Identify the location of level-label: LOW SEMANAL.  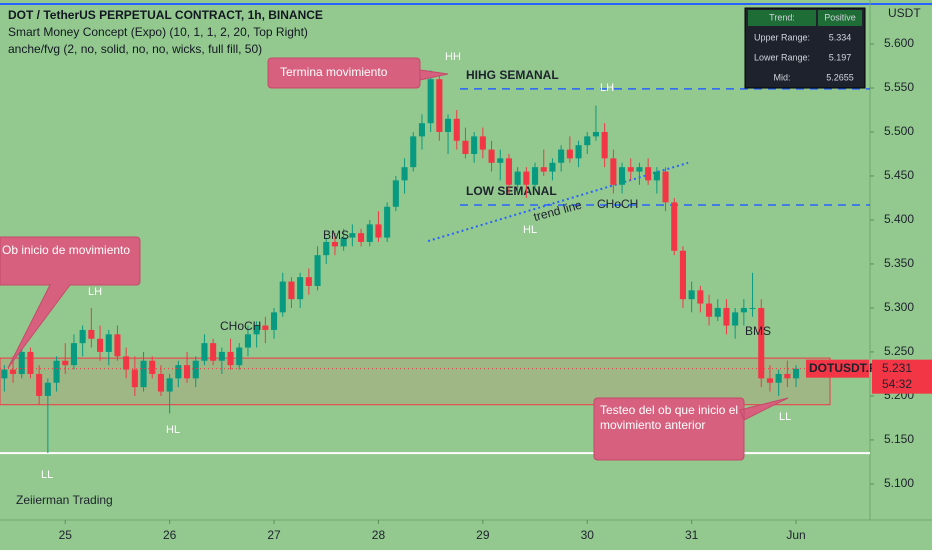
(511, 191).